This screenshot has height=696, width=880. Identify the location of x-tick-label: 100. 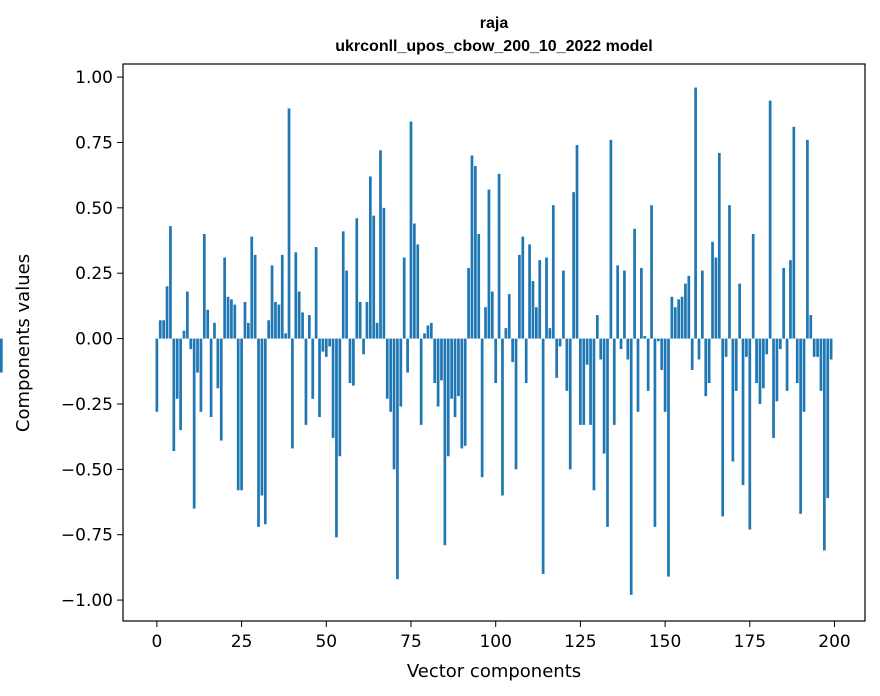
(495, 642).